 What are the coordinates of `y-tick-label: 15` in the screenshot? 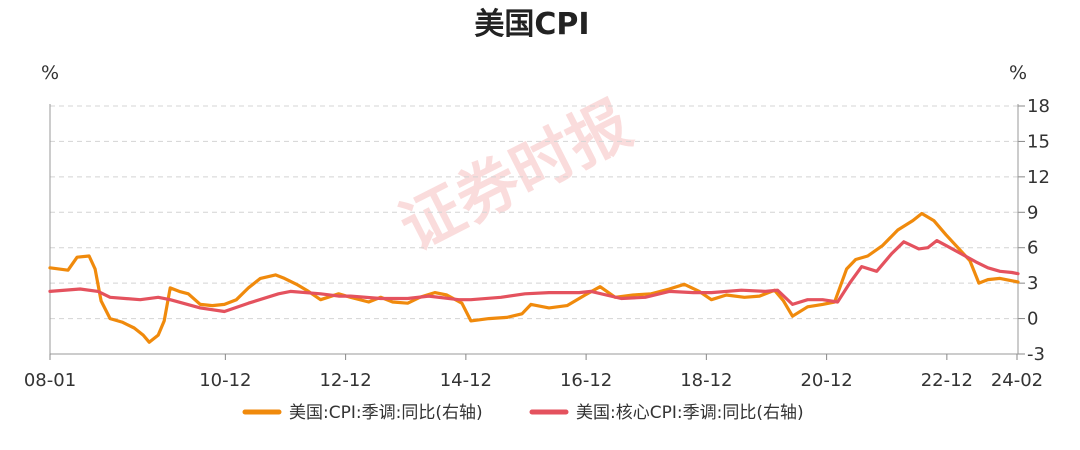 It's located at (1038, 141).